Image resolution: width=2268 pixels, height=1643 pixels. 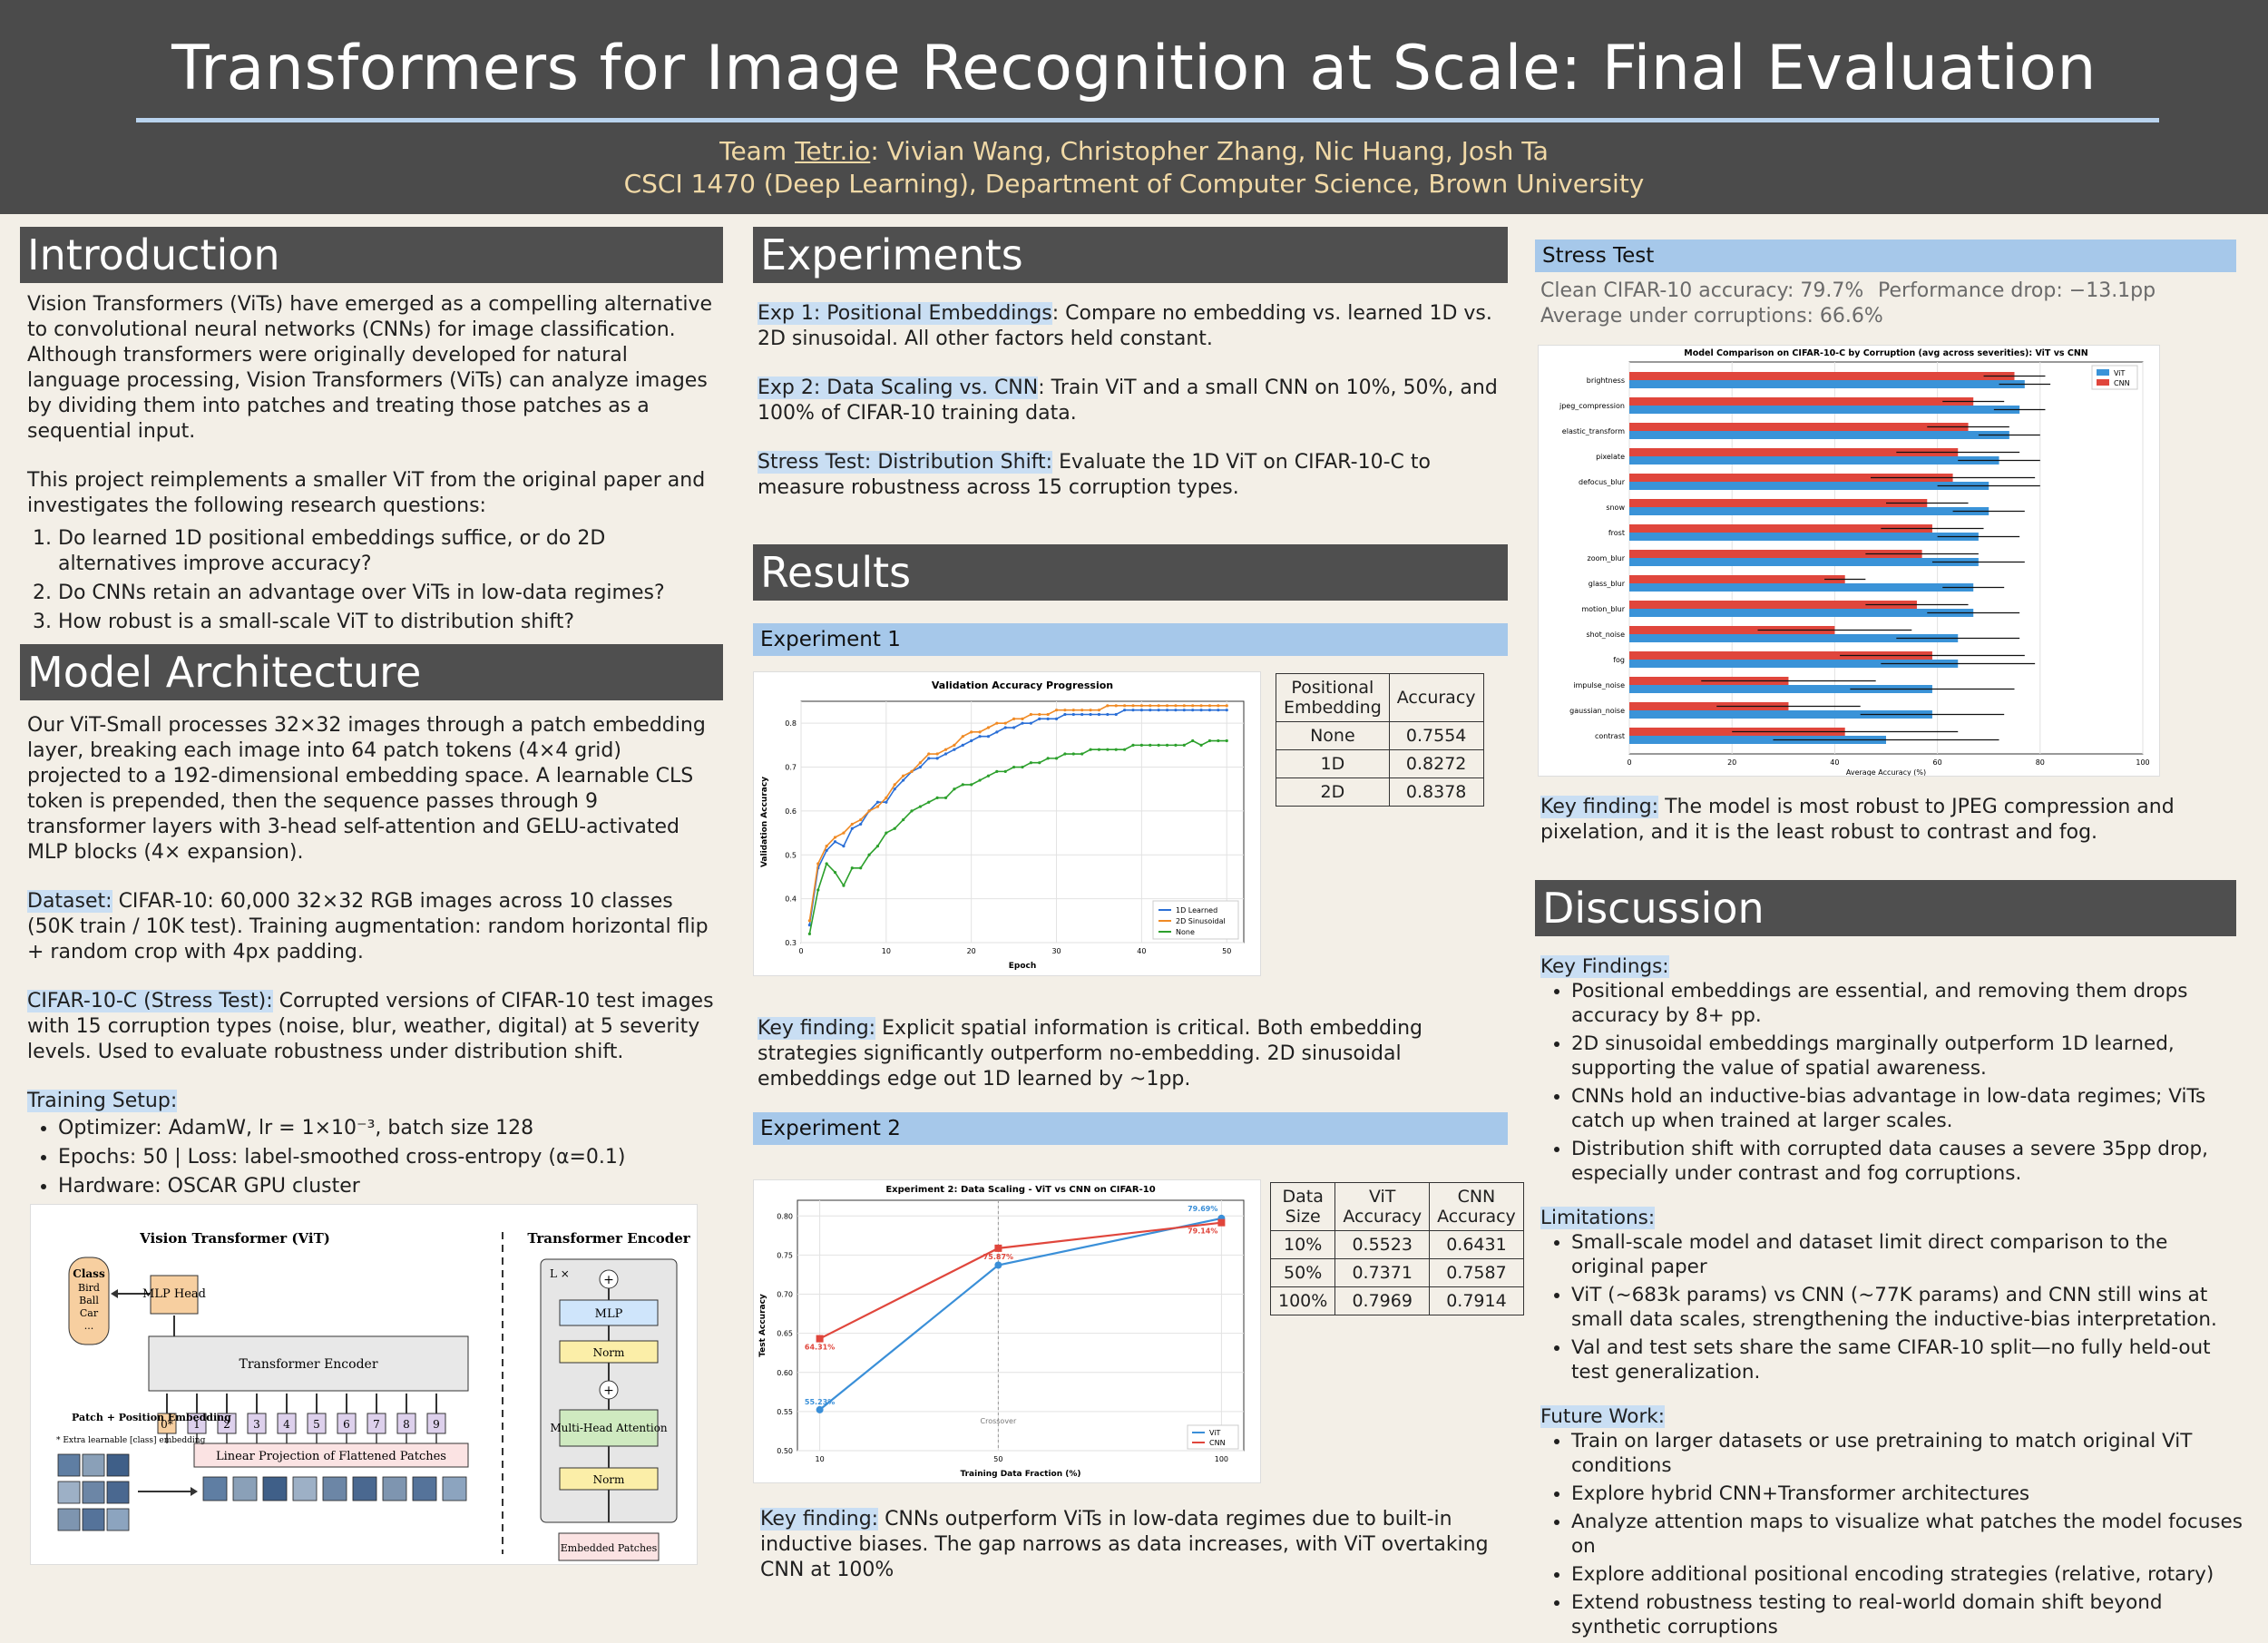 What do you see at coordinates (131, 1440) in the screenshot?
I see `extra-embedding-note: * Extra learnable [class] embedding` at bounding box center [131, 1440].